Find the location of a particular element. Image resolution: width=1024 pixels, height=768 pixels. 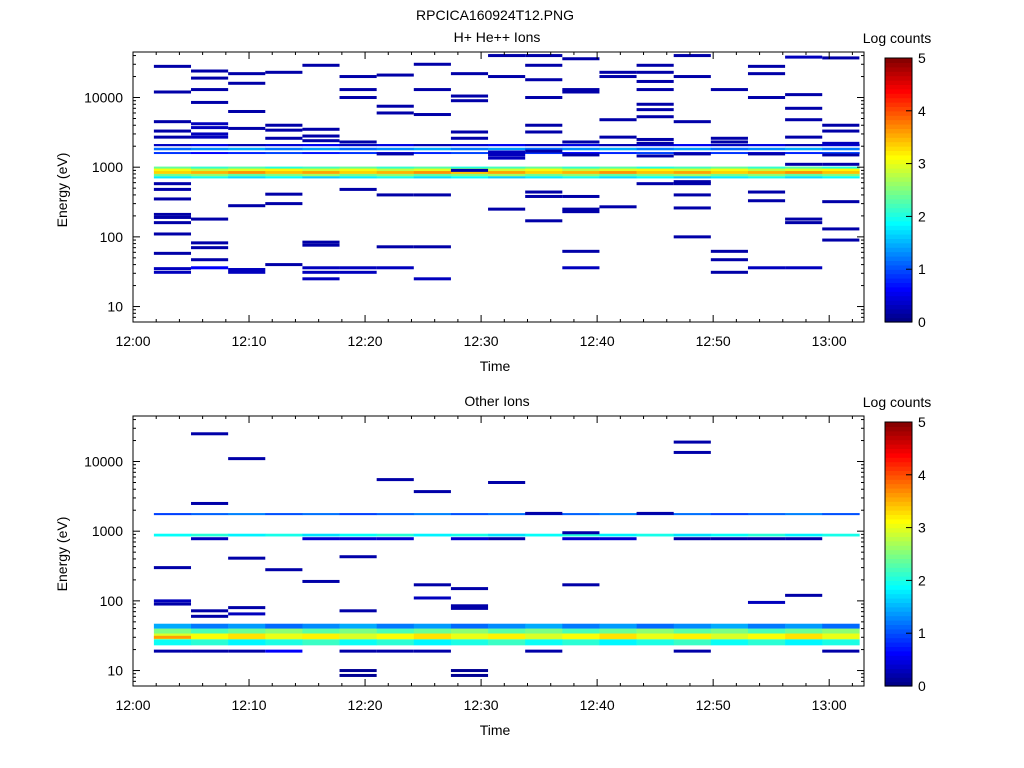

x-tick-label: 12:30 is located at coordinates (481, 341).